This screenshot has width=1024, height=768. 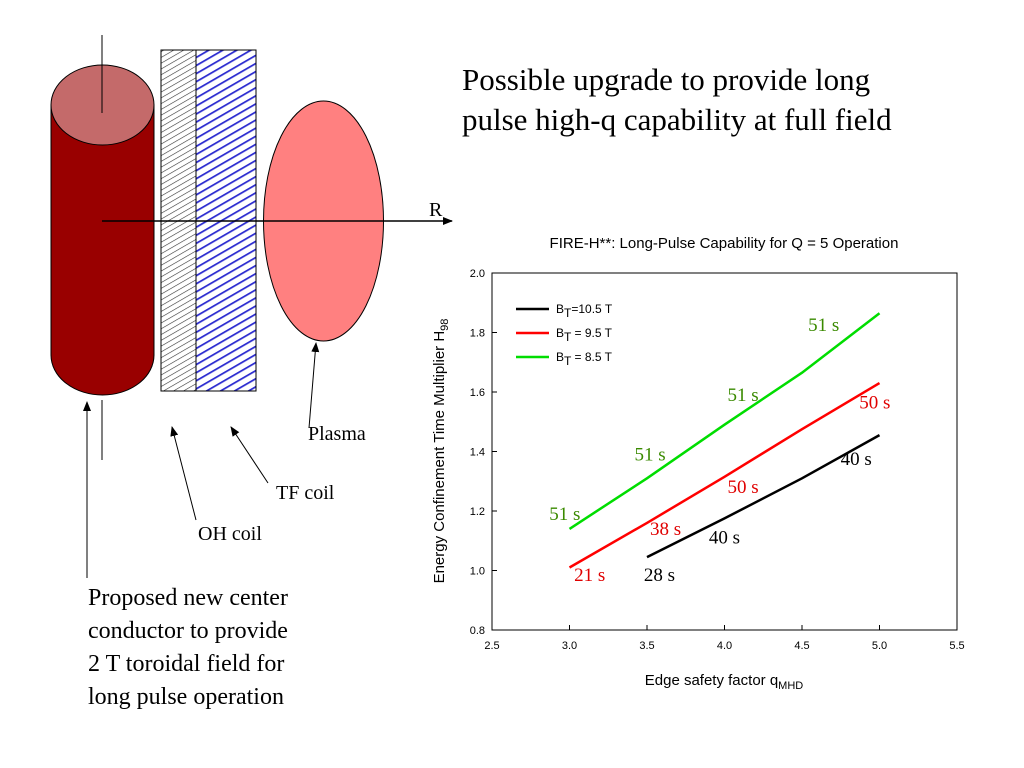 What do you see at coordinates (677, 119) in the screenshot?
I see `title-line: pulse high-q capability at full field` at bounding box center [677, 119].